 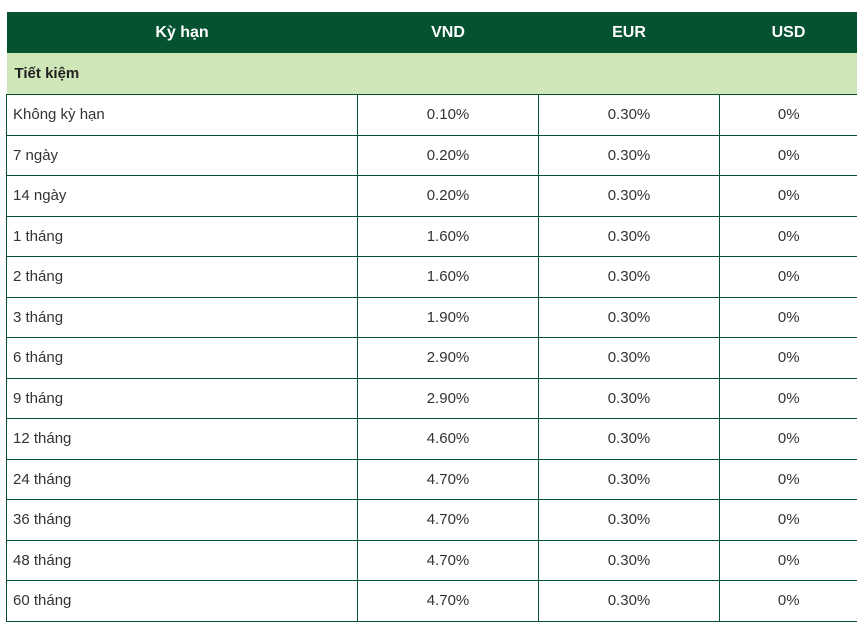 What do you see at coordinates (182, 479) in the screenshot?
I see `term-cell: 24 tháng` at bounding box center [182, 479].